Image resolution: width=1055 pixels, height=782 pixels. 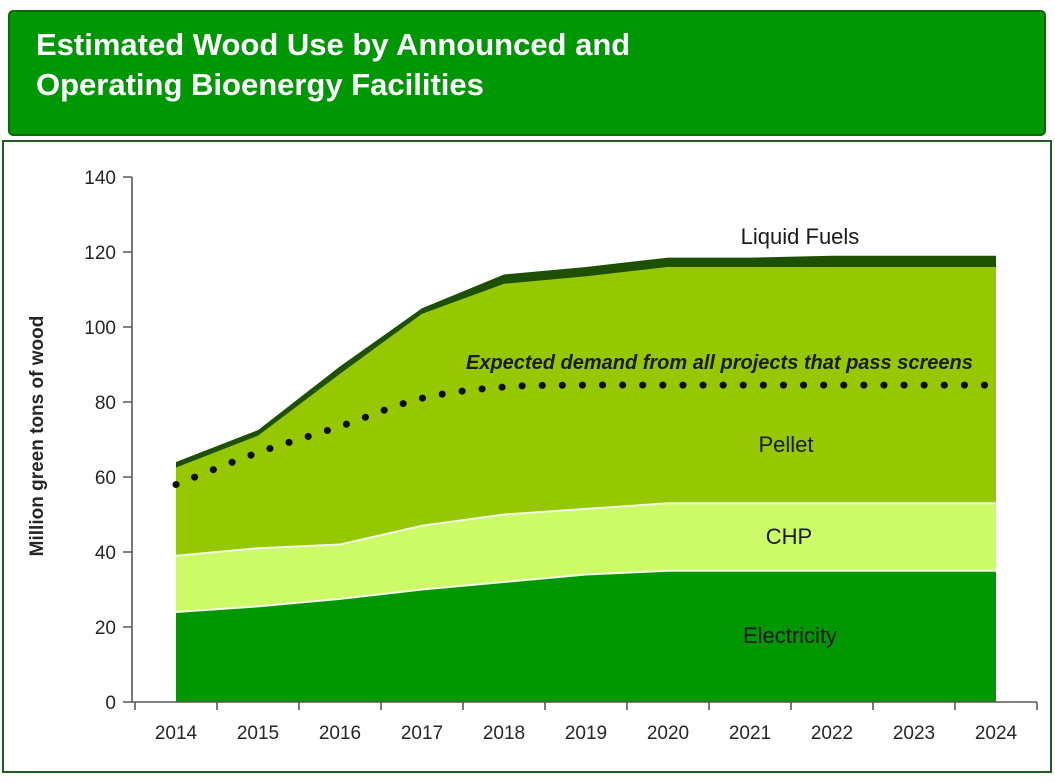 I want to click on x-tick-label: 2017, so click(x=422, y=733).